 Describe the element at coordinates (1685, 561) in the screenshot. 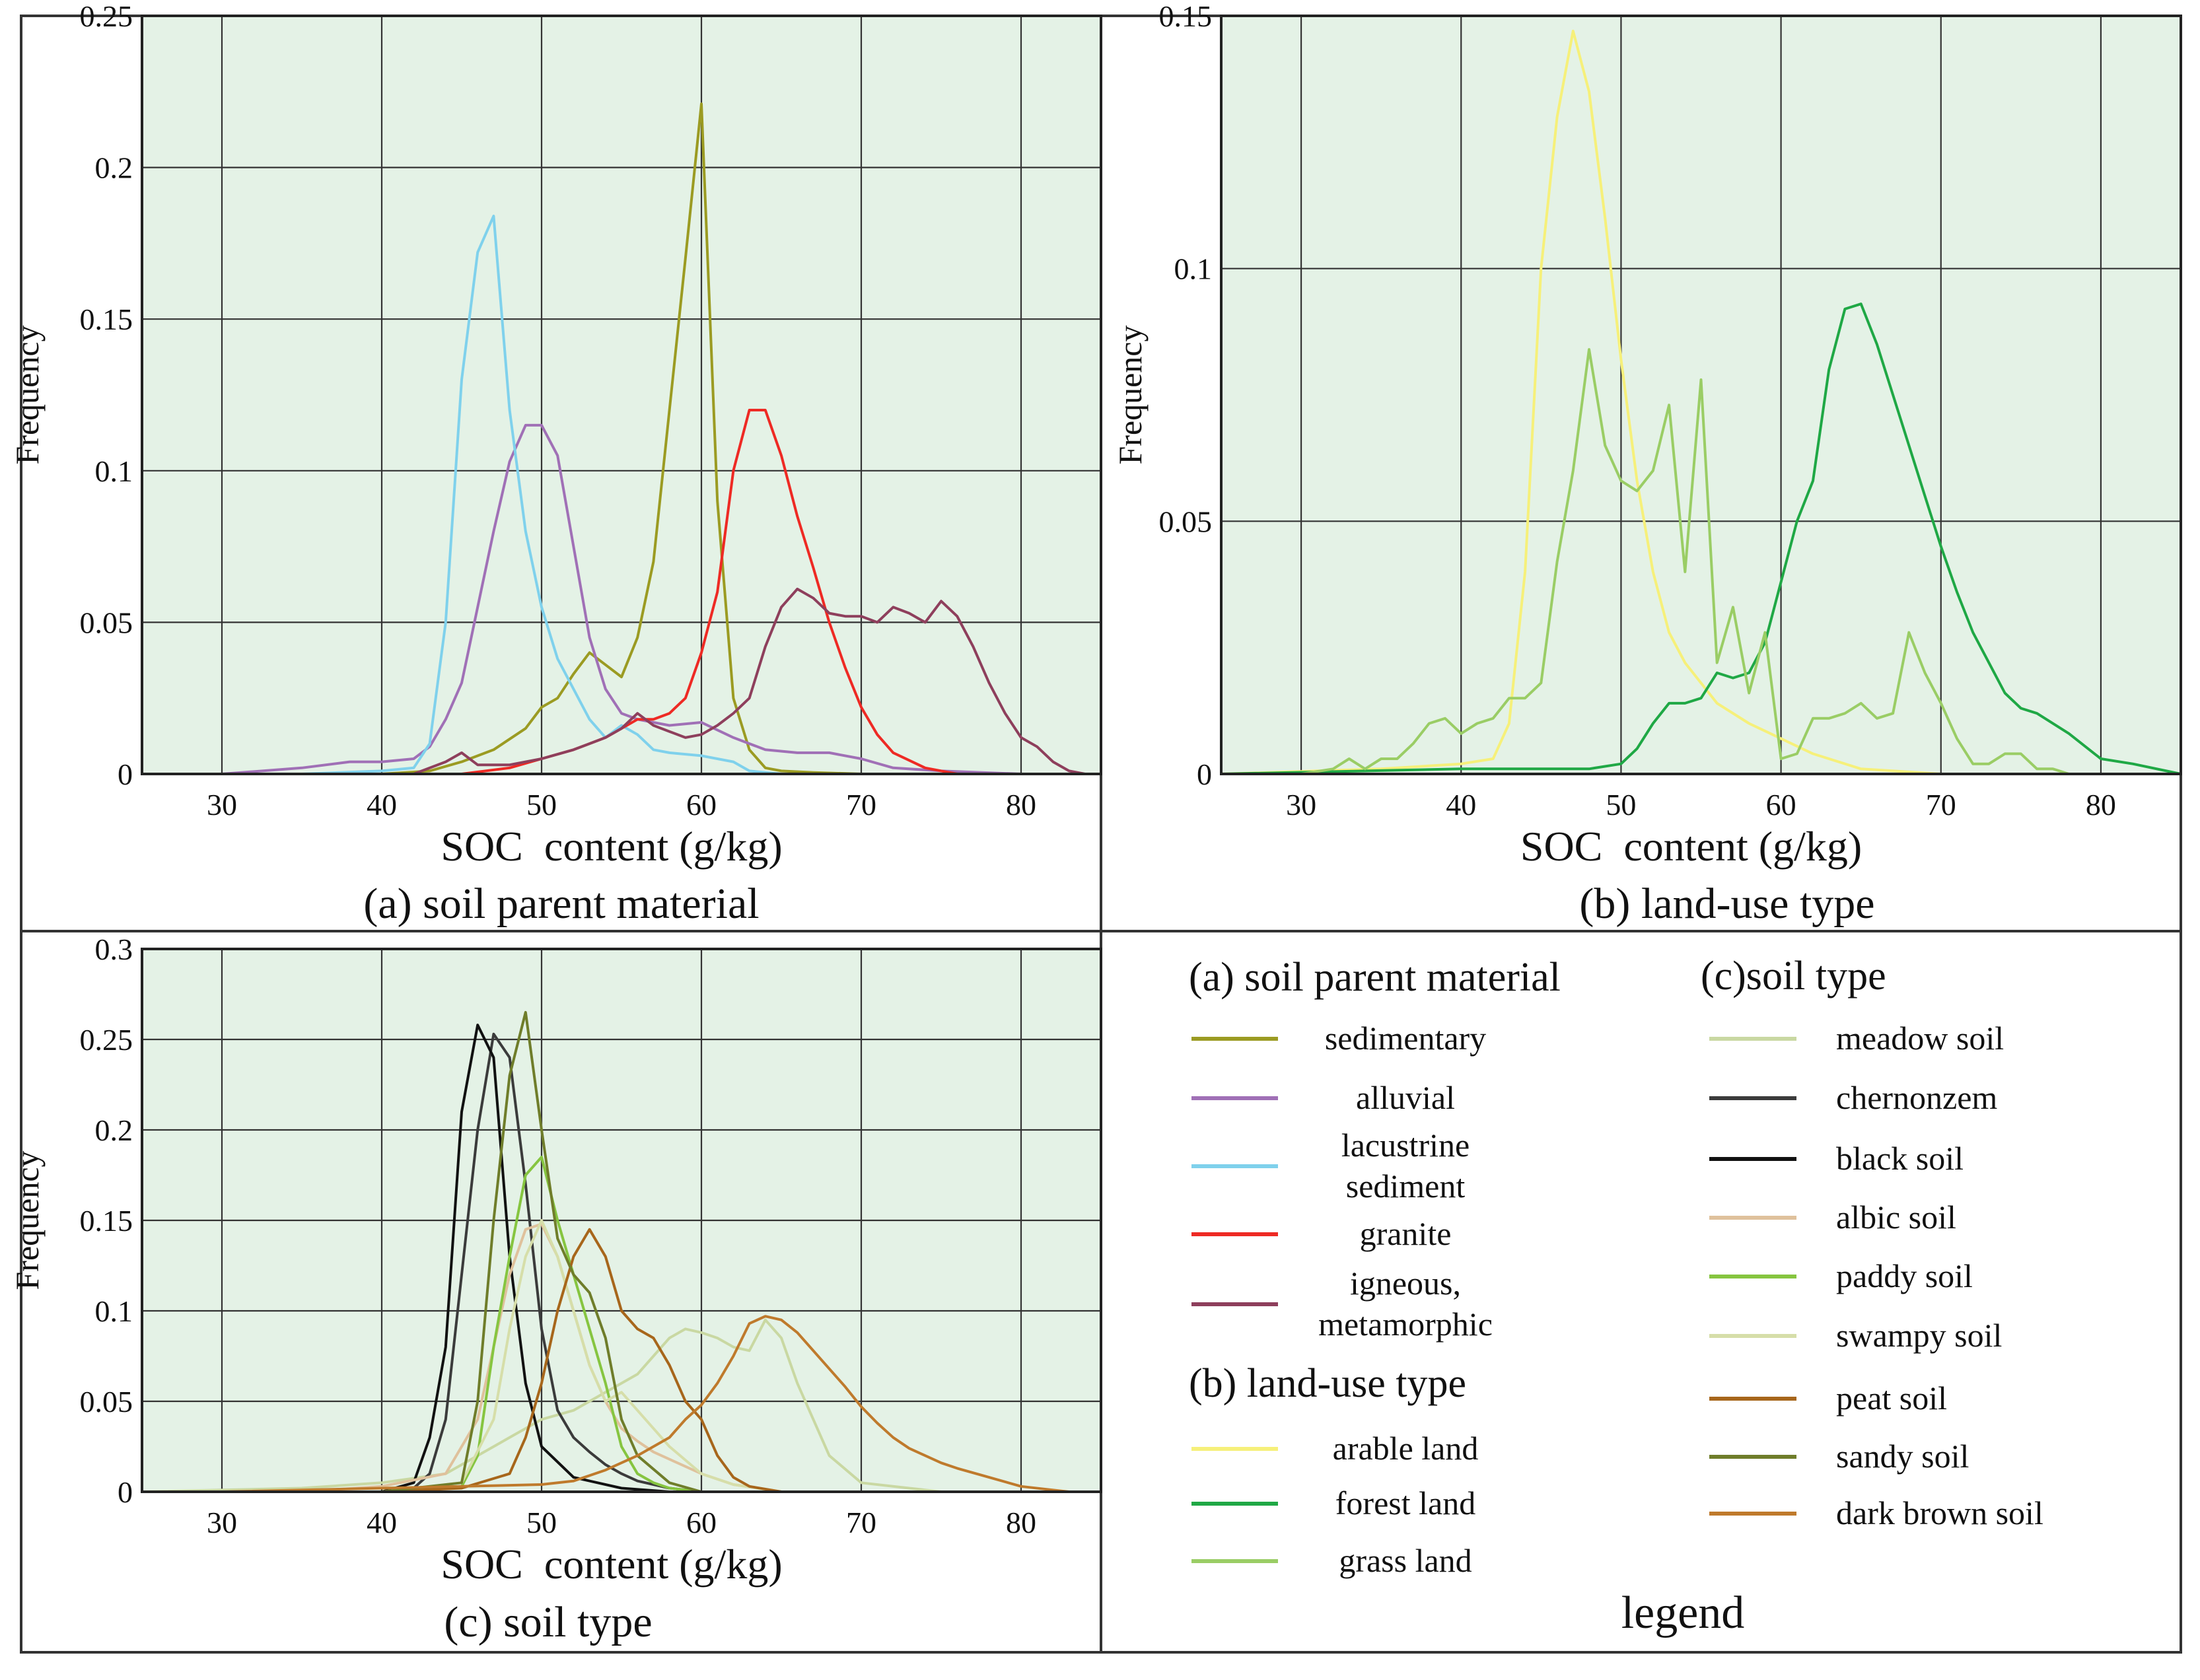

I see `series-line-grass-land` at that location.